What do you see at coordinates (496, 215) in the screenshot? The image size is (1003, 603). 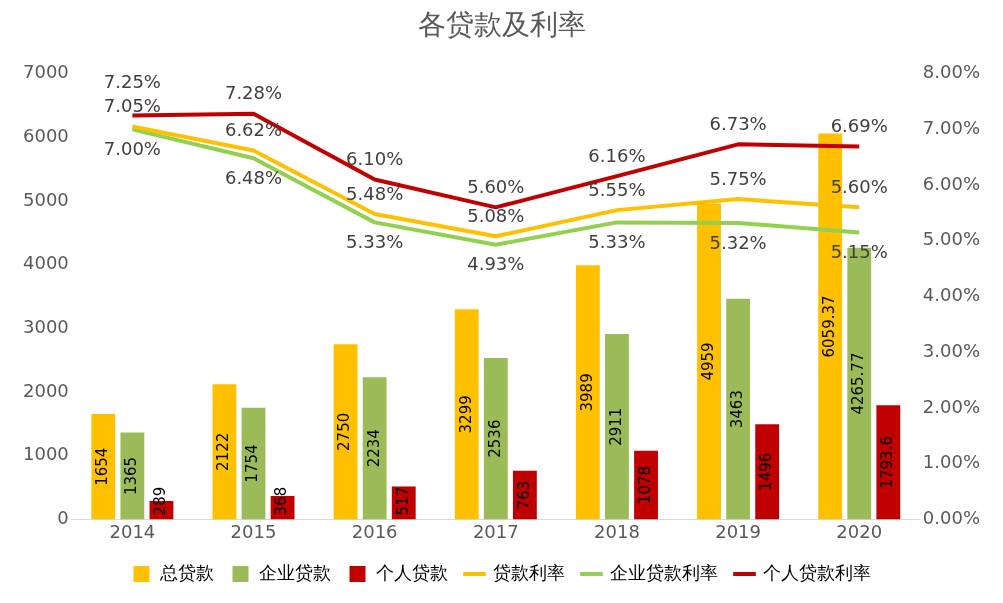 I see `data-label: 5.08%` at bounding box center [496, 215].